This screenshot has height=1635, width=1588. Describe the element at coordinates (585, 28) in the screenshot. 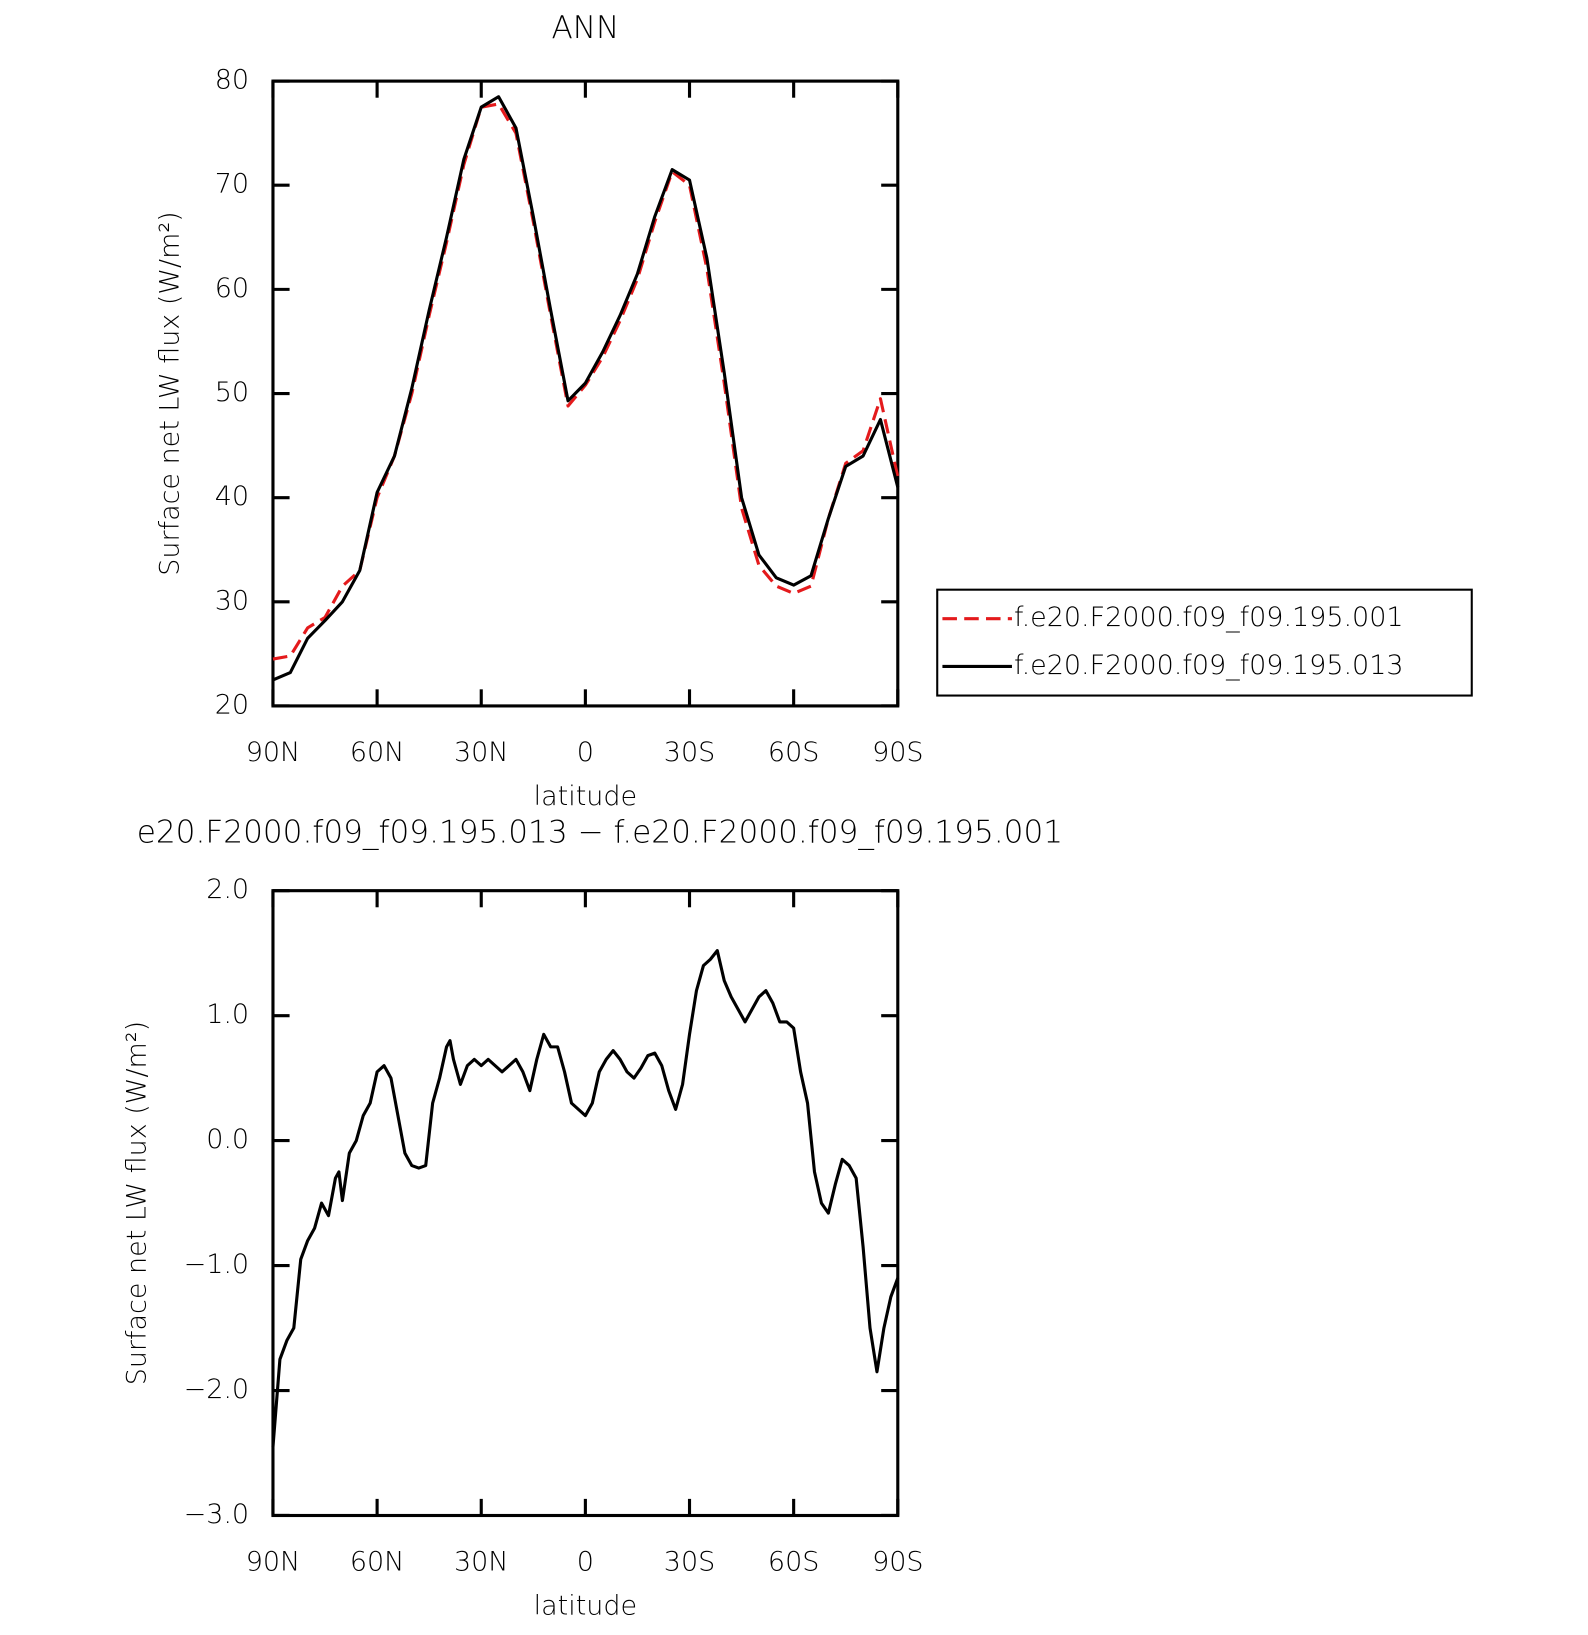

I see `chart-title: ANN` at that location.